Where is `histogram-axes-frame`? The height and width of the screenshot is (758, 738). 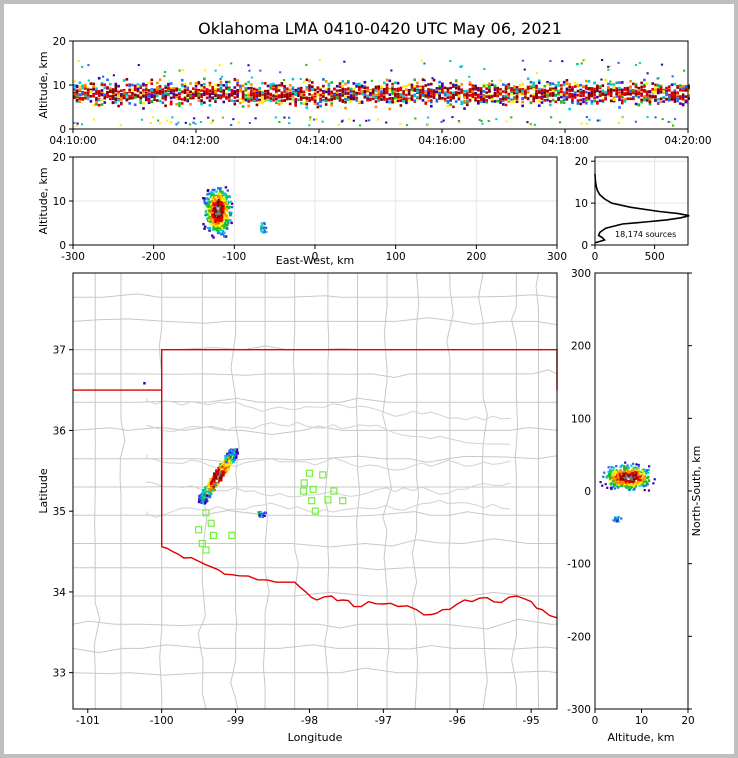
histogram-axes-frame is located at coordinates (641, 201).